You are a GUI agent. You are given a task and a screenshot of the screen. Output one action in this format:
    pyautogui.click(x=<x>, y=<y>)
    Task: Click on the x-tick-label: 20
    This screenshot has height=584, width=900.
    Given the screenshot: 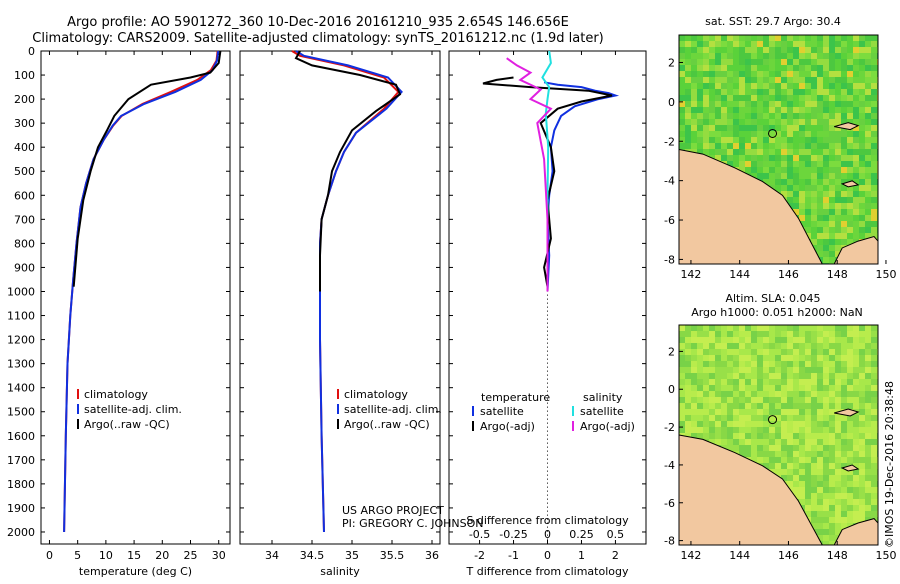 What is the action you would take?
    pyautogui.click(x=162, y=555)
    